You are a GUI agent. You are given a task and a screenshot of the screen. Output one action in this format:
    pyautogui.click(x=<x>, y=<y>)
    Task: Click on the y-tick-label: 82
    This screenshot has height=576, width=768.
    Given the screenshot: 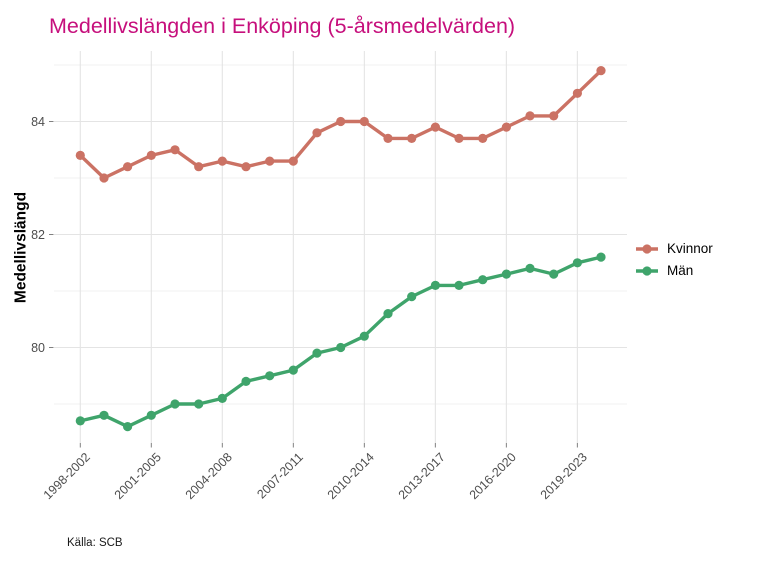 What is the action you would take?
    pyautogui.click(x=38, y=234)
    